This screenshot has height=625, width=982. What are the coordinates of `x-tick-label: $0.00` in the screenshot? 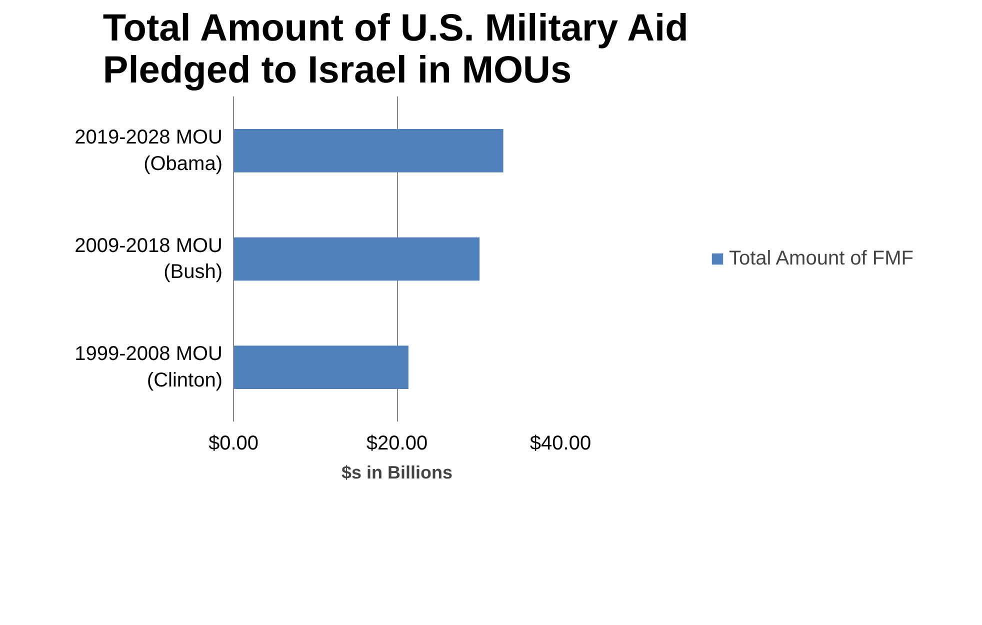 It's located at (233, 443).